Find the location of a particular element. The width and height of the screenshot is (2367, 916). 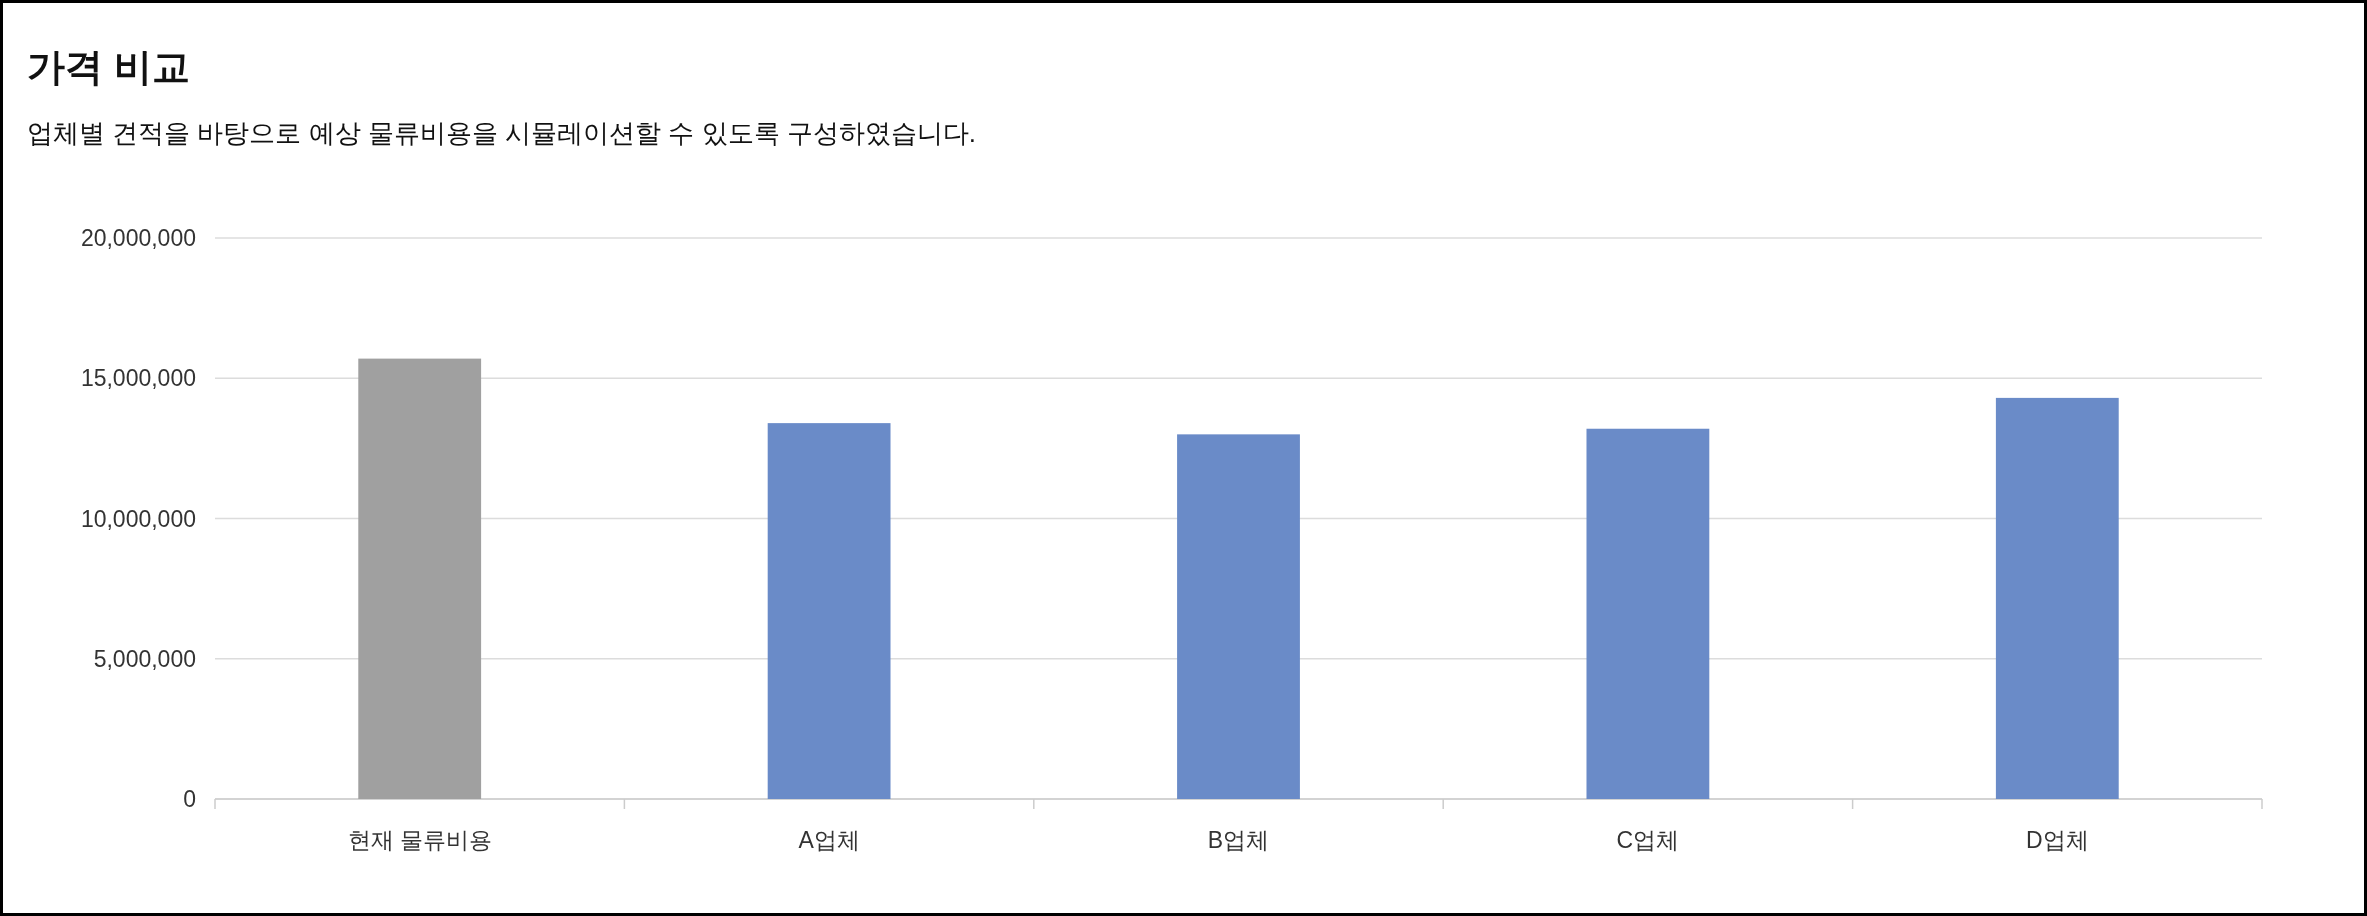

x-tick-label: A업체 is located at coordinates (829, 840).